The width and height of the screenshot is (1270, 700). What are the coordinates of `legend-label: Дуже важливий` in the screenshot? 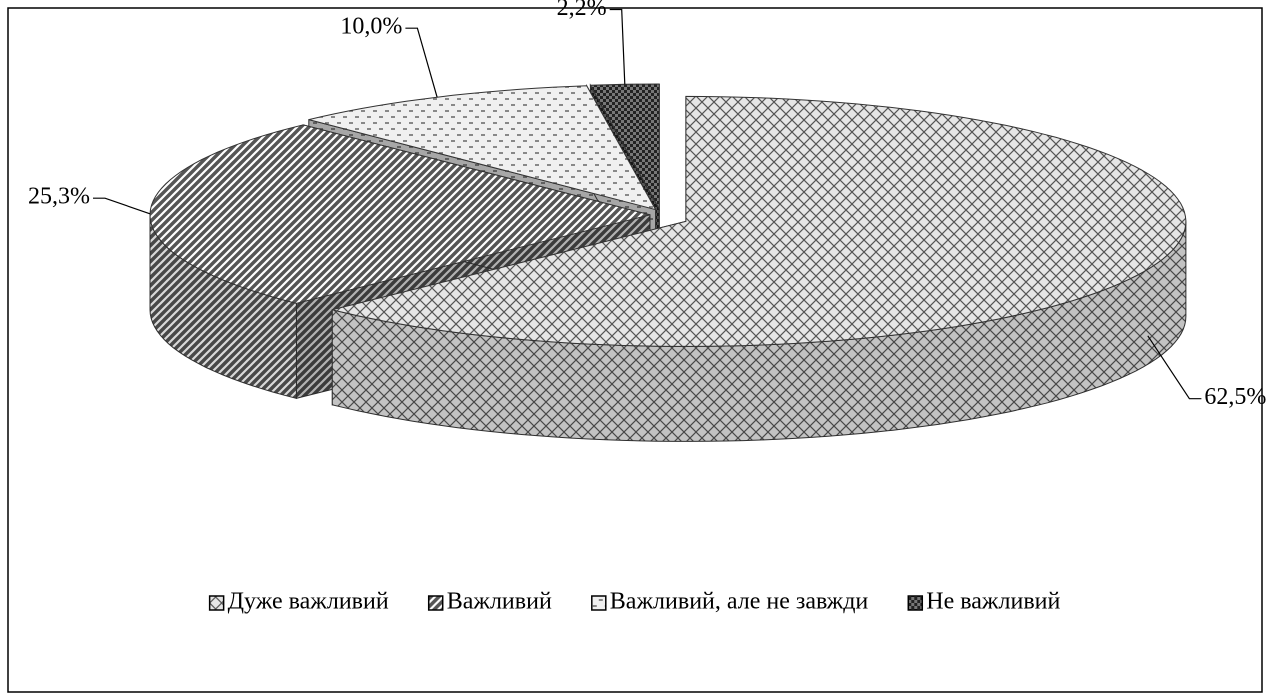 It's located at (308, 602).